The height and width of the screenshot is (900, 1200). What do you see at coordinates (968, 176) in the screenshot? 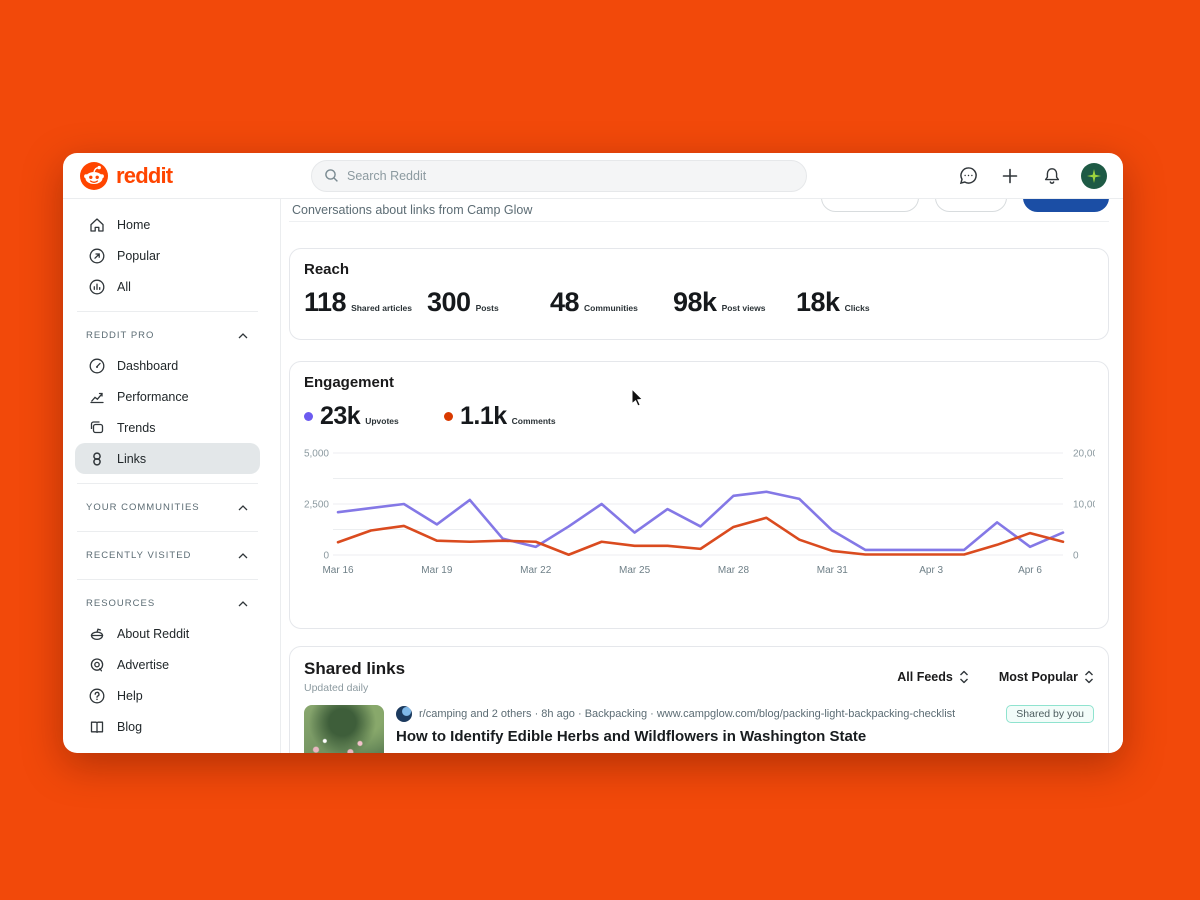
I see `chat-icon` at bounding box center [968, 176].